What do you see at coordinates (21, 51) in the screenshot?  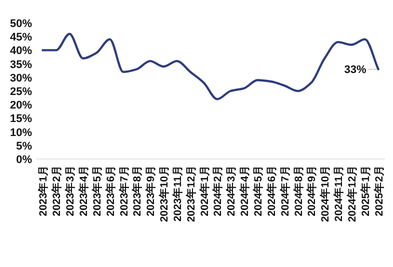 I see `y-tick-label: 40%` at bounding box center [21, 51].